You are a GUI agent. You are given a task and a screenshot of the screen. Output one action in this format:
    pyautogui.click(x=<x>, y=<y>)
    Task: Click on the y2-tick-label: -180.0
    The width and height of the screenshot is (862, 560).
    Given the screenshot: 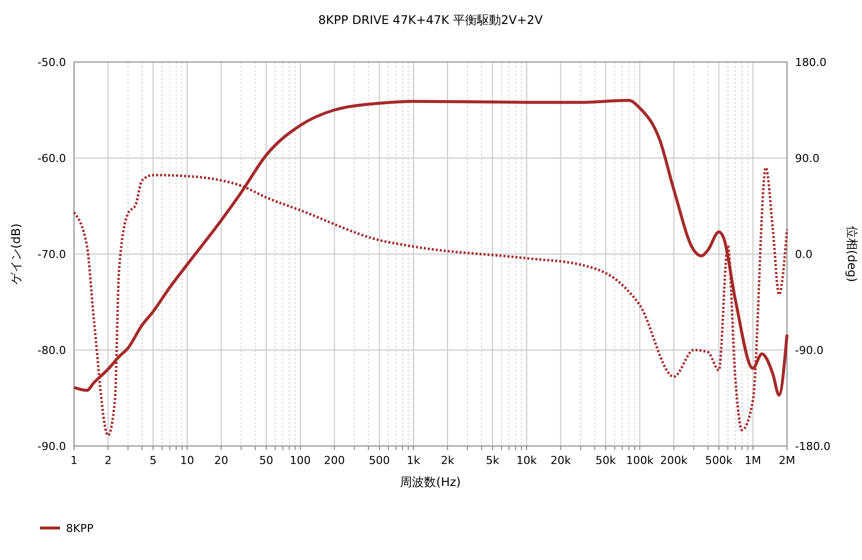 What is the action you would take?
    pyautogui.click(x=812, y=446)
    